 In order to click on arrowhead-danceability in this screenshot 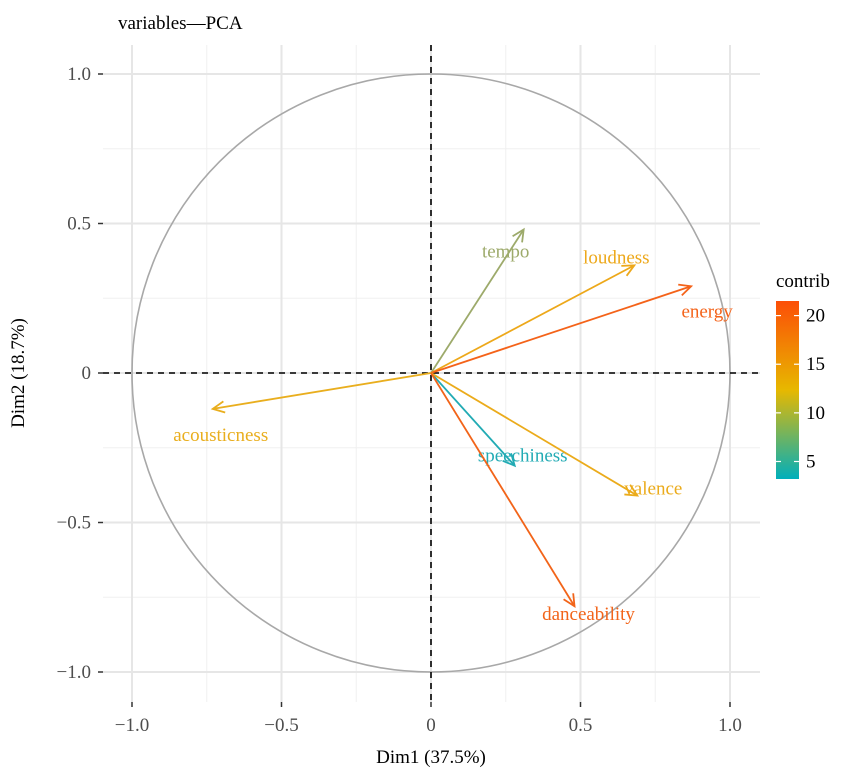, I will do `click(569, 600)`.